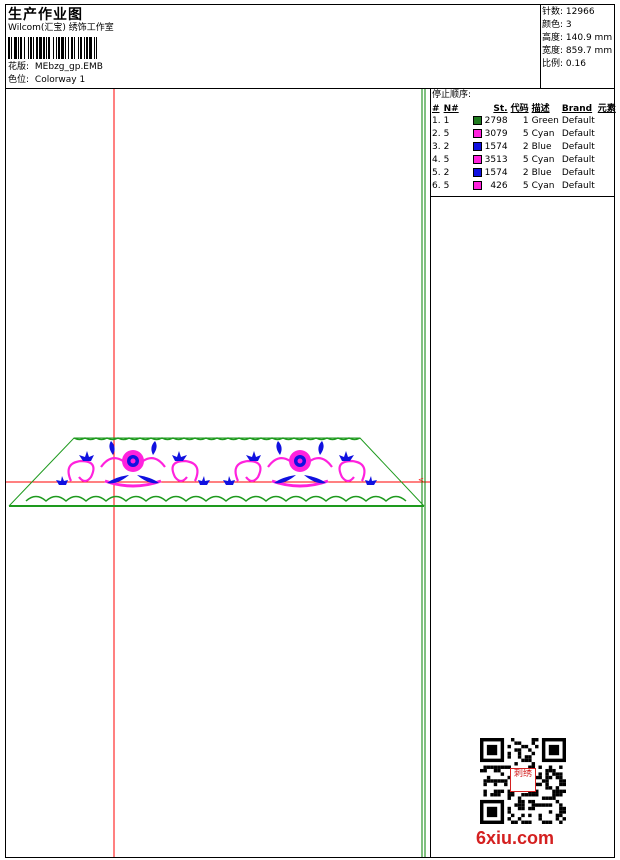 Image resolution: width=620 pixels, height=860 pixels. What do you see at coordinates (608, 173) in the screenshot?
I see `stop-element` at bounding box center [608, 173].